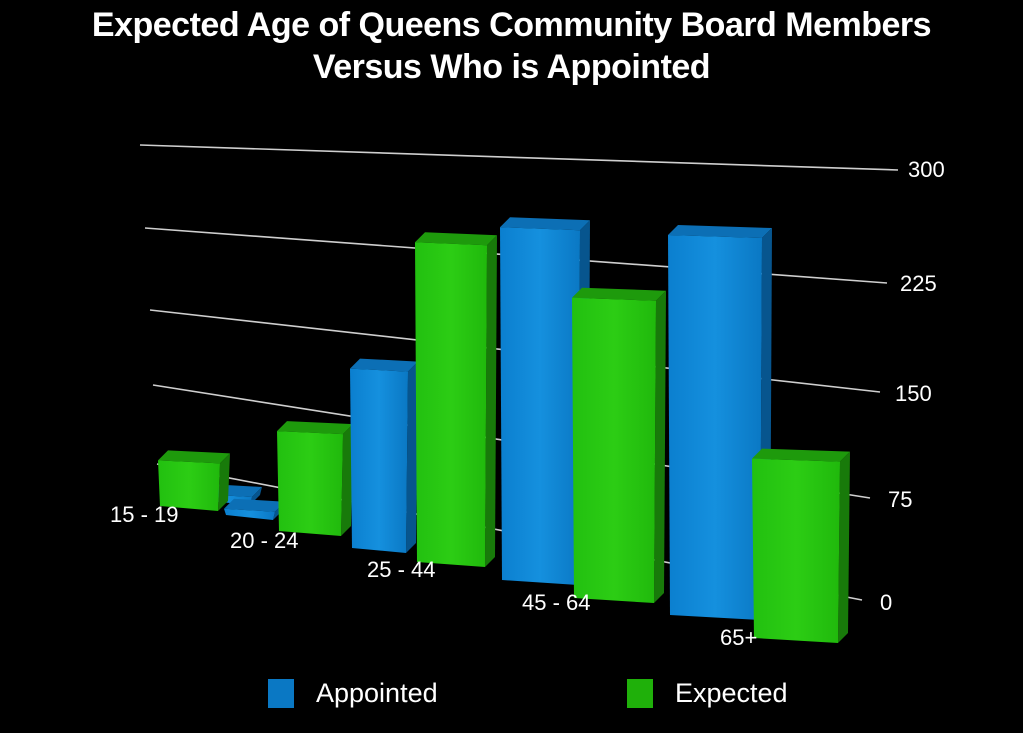  I want to click on legend-item-appointed: Appointed, so click(353, 693).